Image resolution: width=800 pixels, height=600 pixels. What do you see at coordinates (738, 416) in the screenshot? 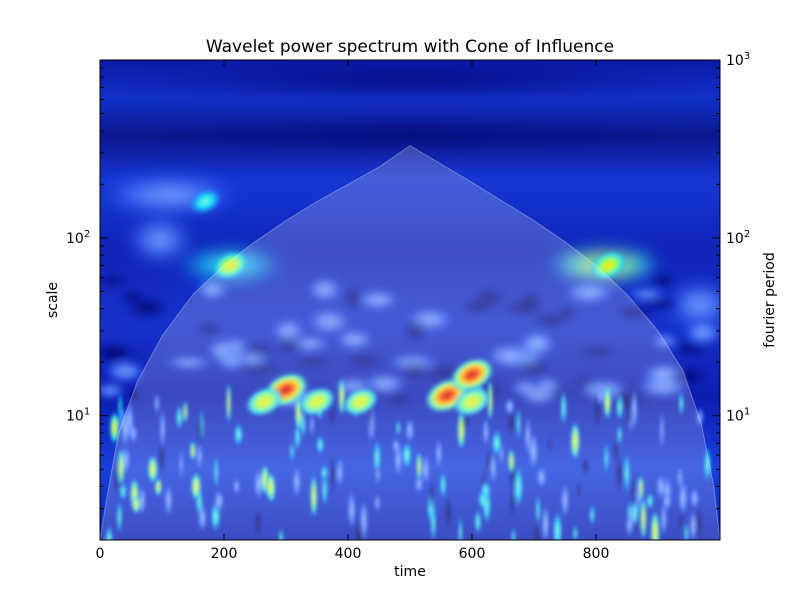
I see `right-tick-label: 10¹` at bounding box center [738, 416].